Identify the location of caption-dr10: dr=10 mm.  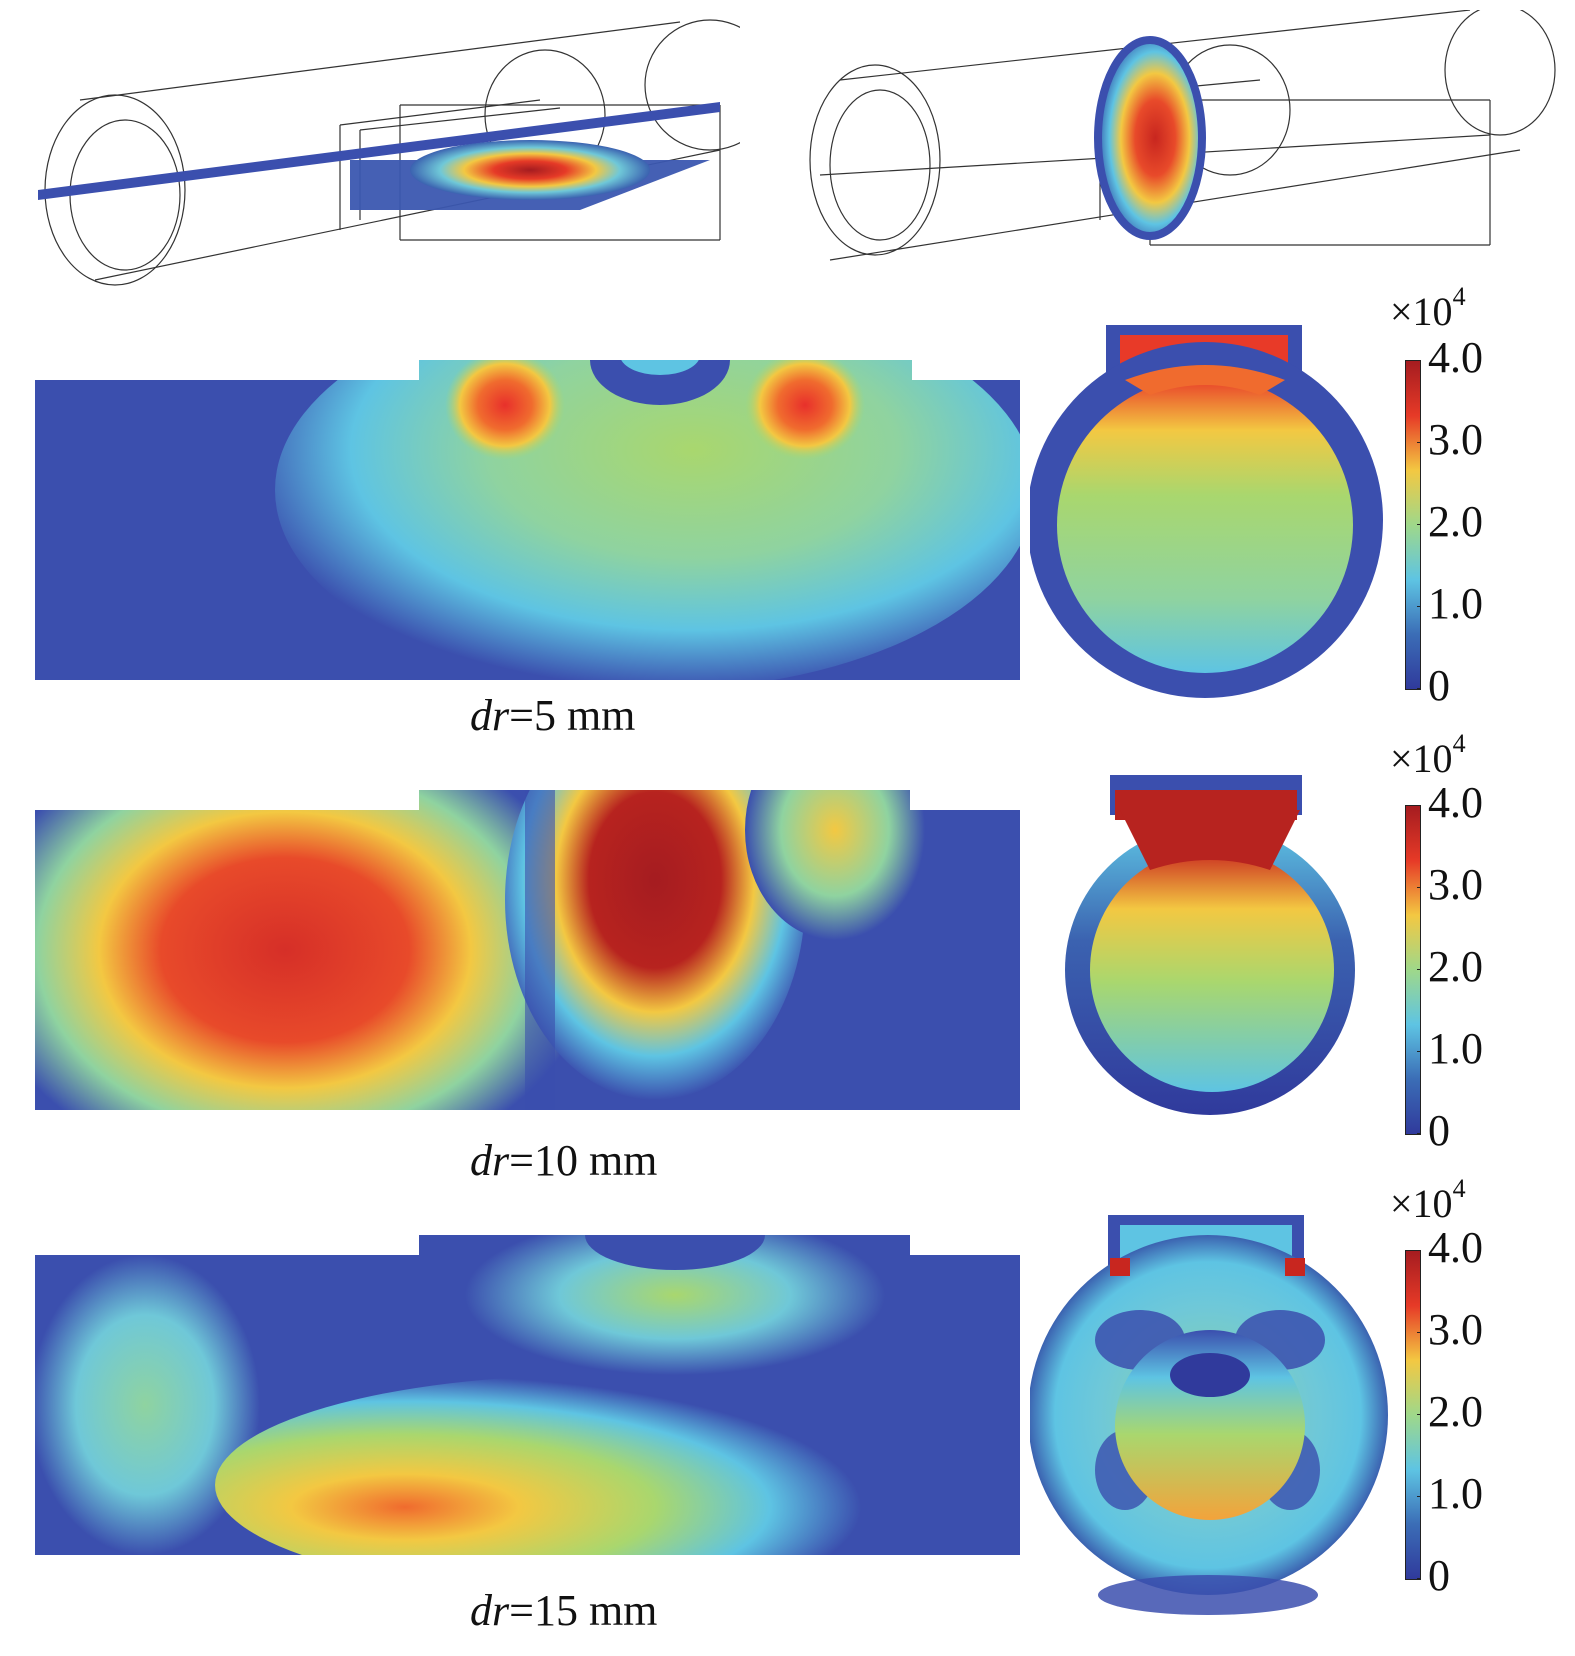
(564, 1160).